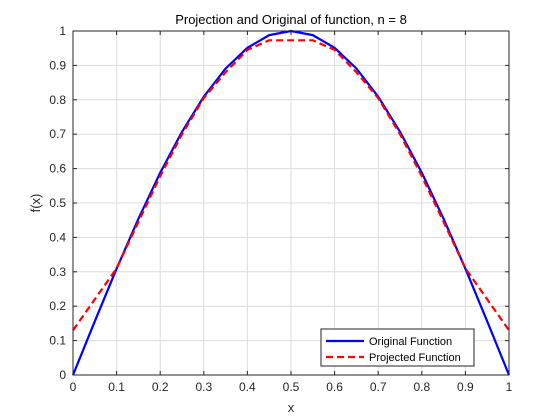  What do you see at coordinates (160, 387) in the screenshot?
I see `x-tick-label: 0.2` at bounding box center [160, 387].